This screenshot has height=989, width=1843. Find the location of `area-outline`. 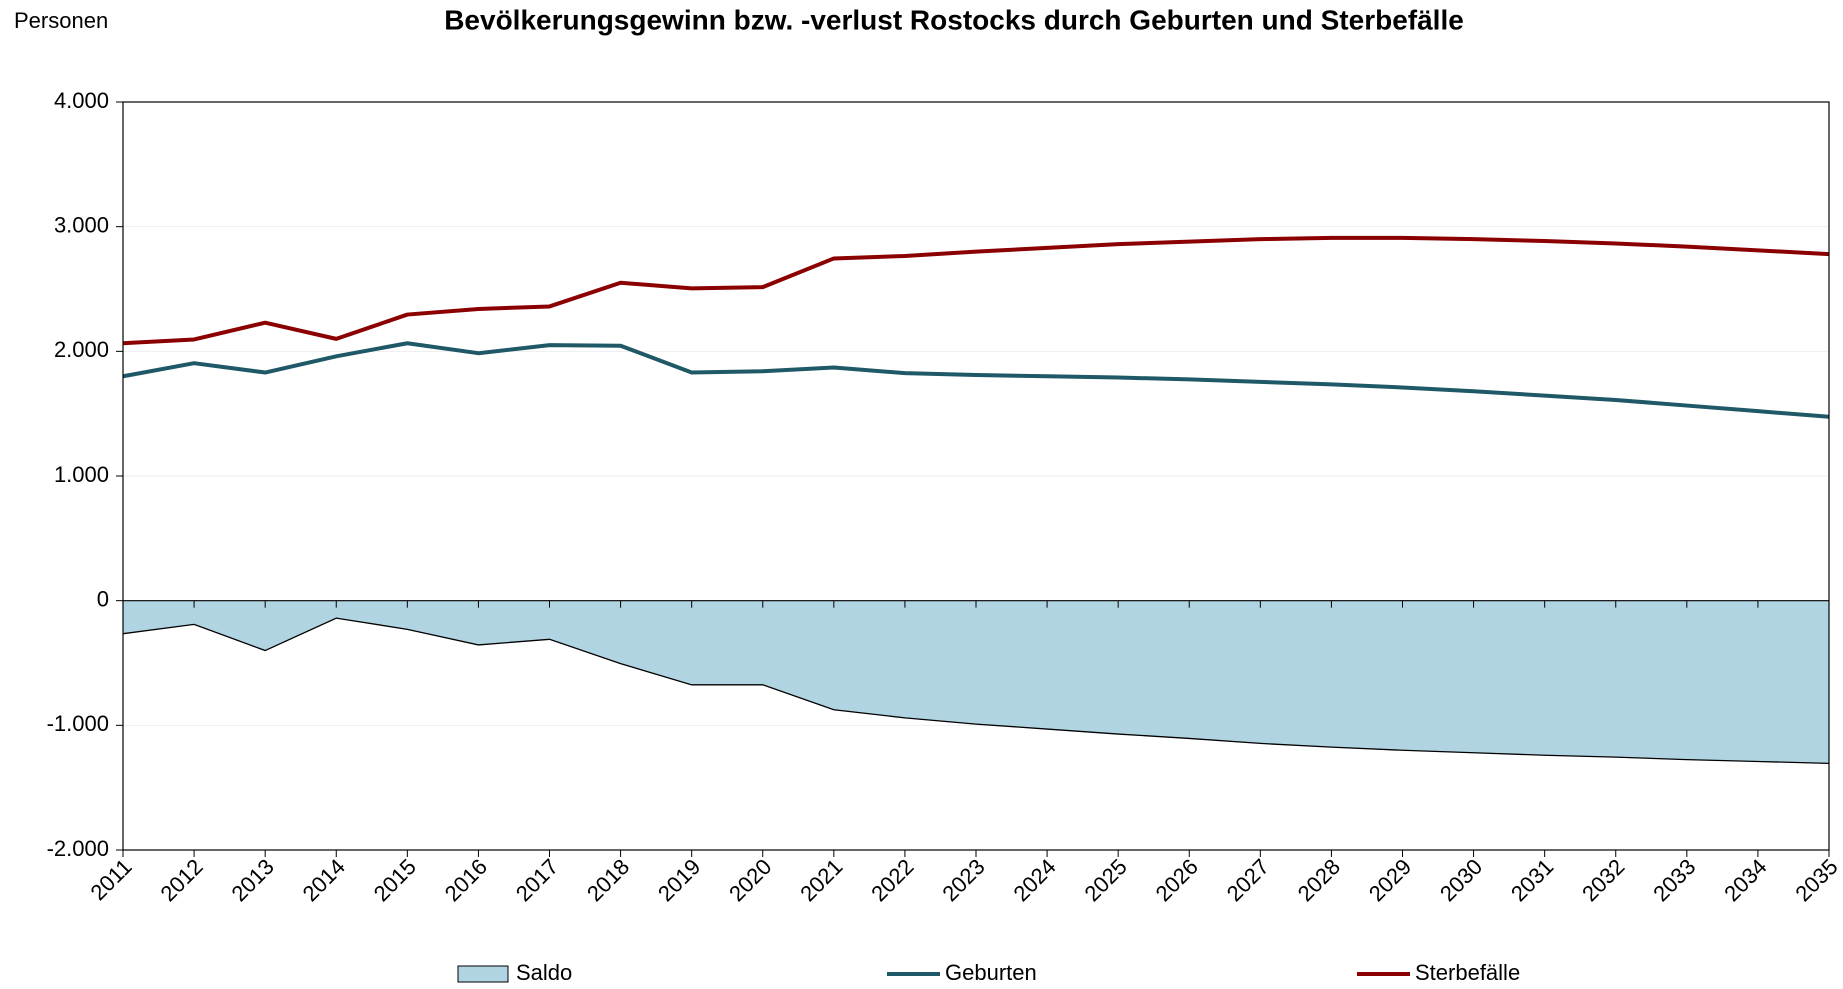

area-outline is located at coordinates (976, 691).